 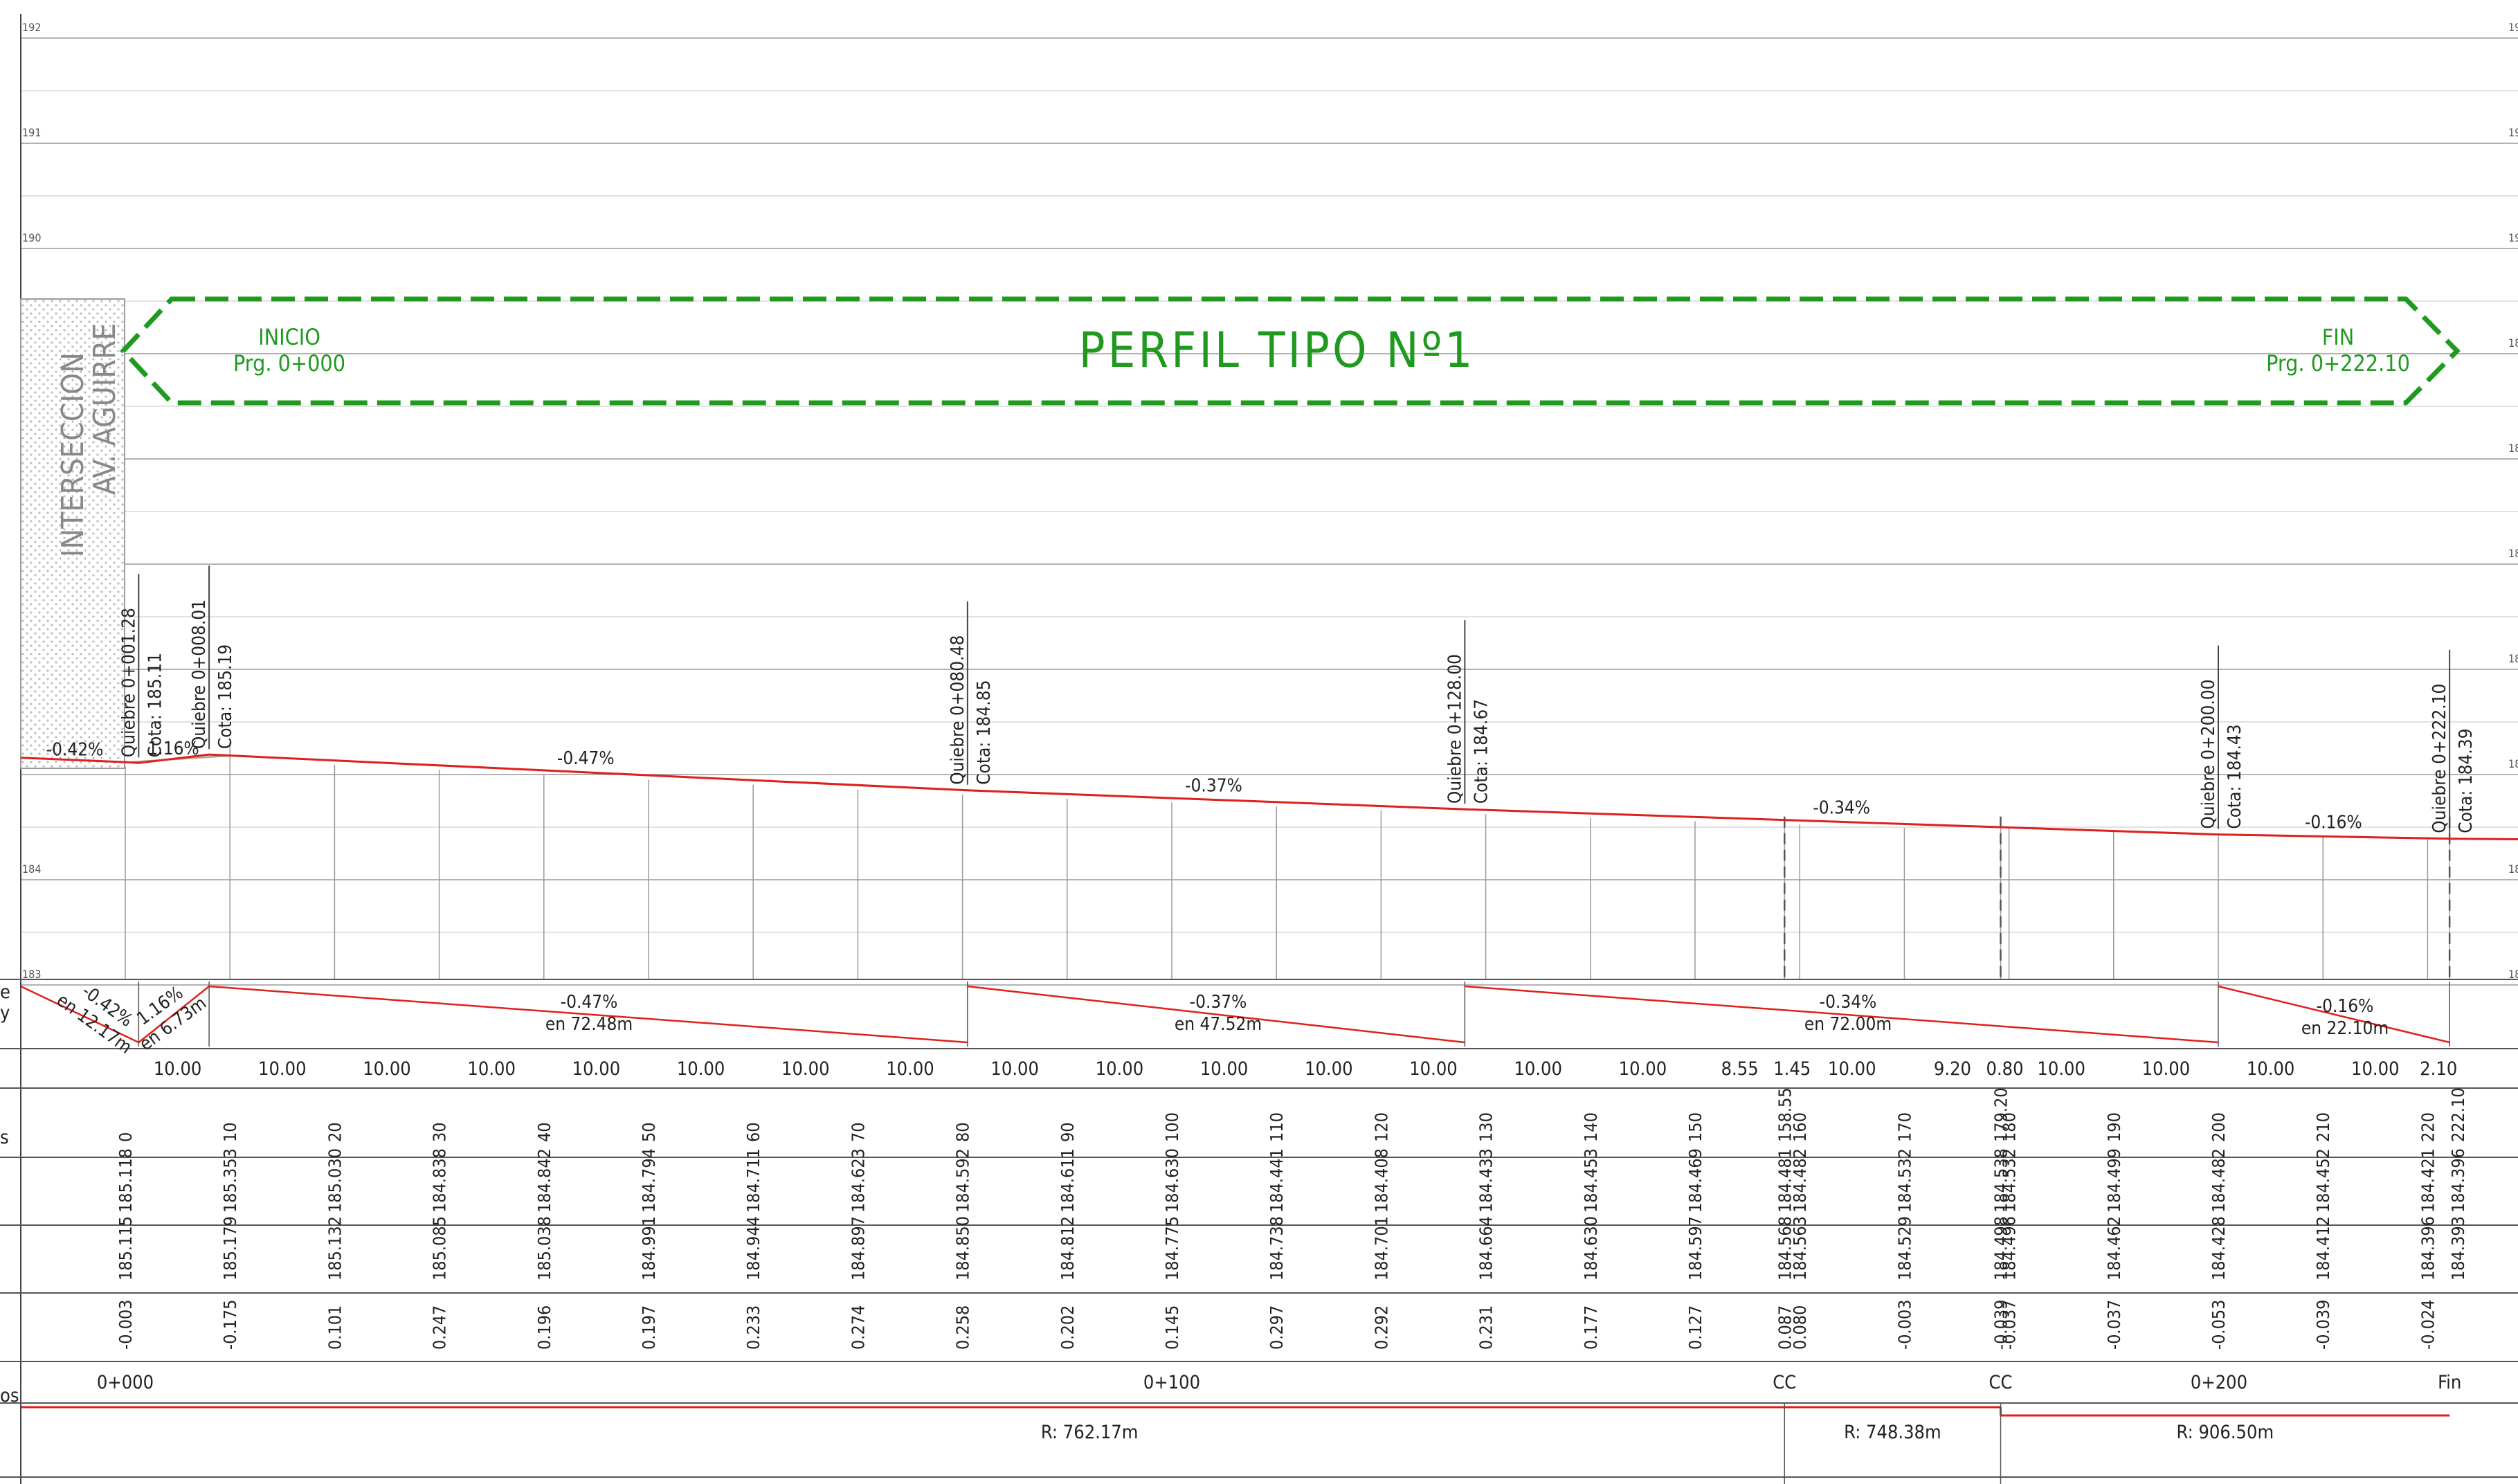 I want to click on cota-rasante-value: 185.353, so click(x=230, y=1180).